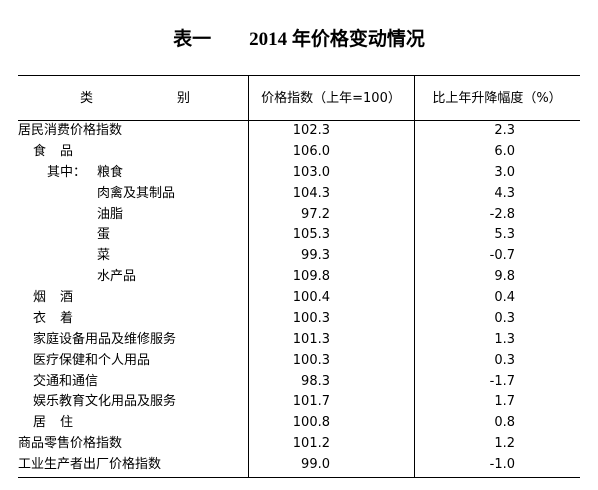 This screenshot has width=598, height=490. I want to click on index-value: 105.3, so click(311, 235).